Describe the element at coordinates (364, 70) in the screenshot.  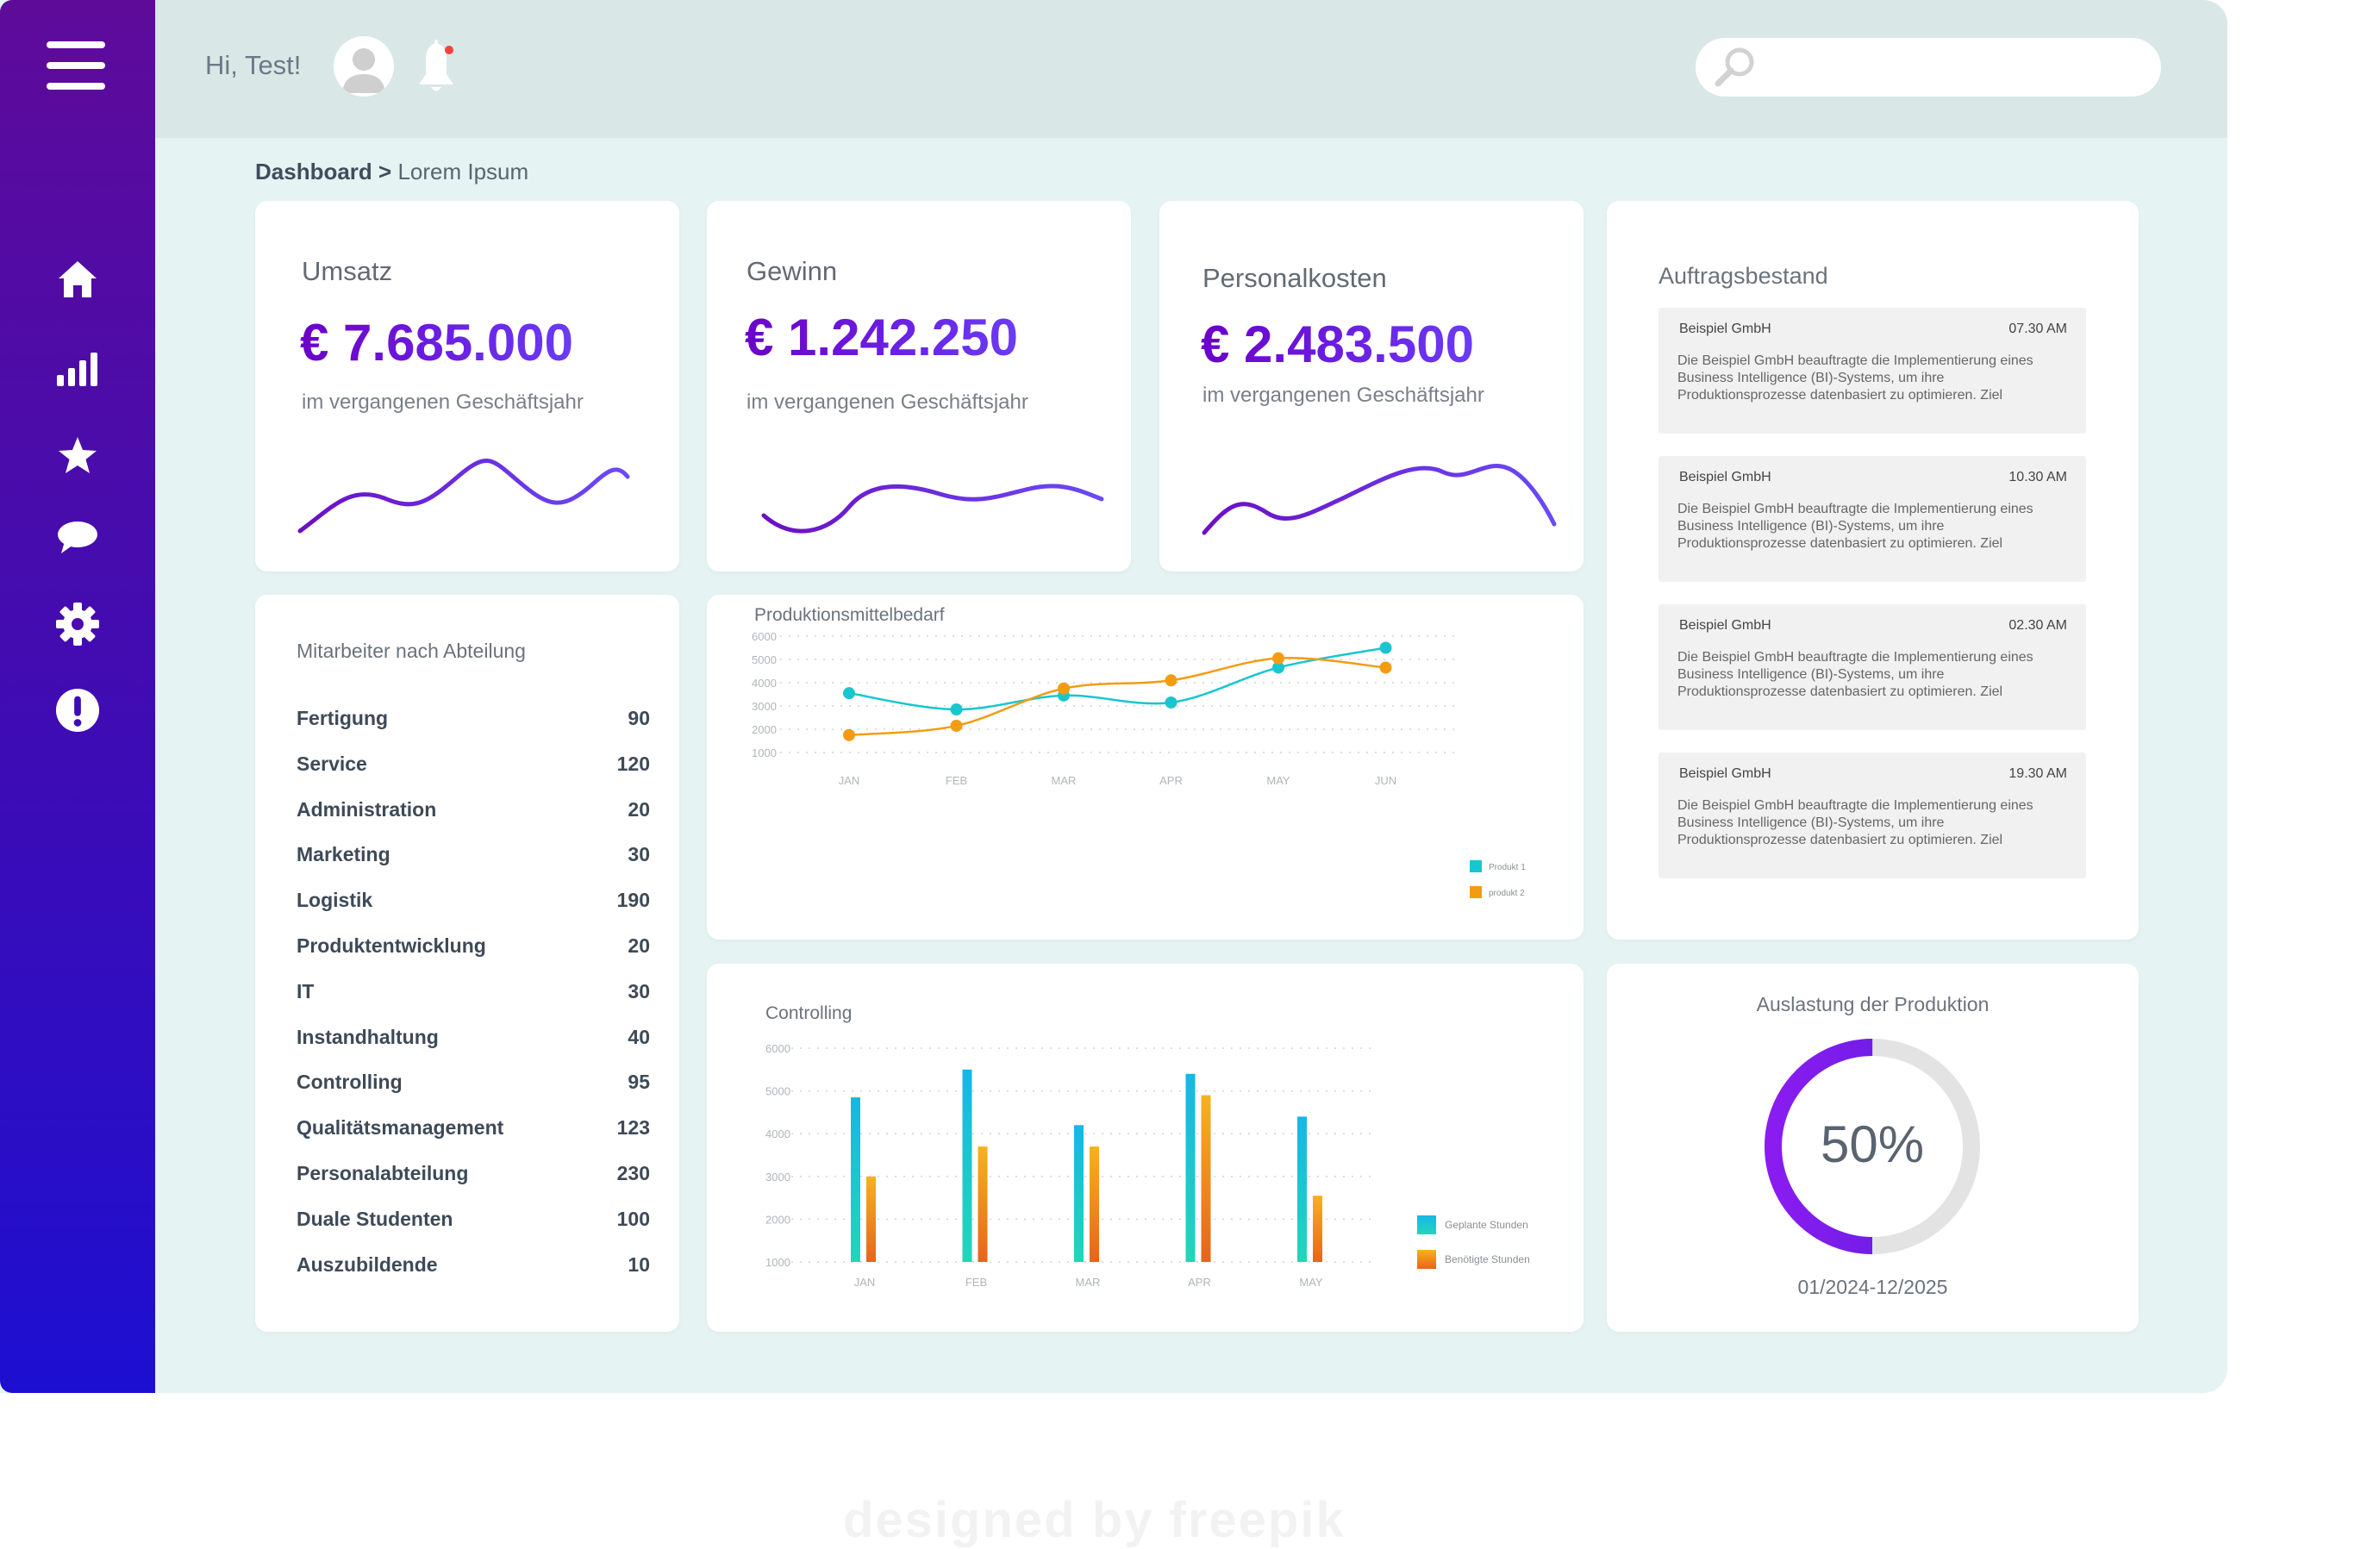
I see `user-avatar-icon` at that location.